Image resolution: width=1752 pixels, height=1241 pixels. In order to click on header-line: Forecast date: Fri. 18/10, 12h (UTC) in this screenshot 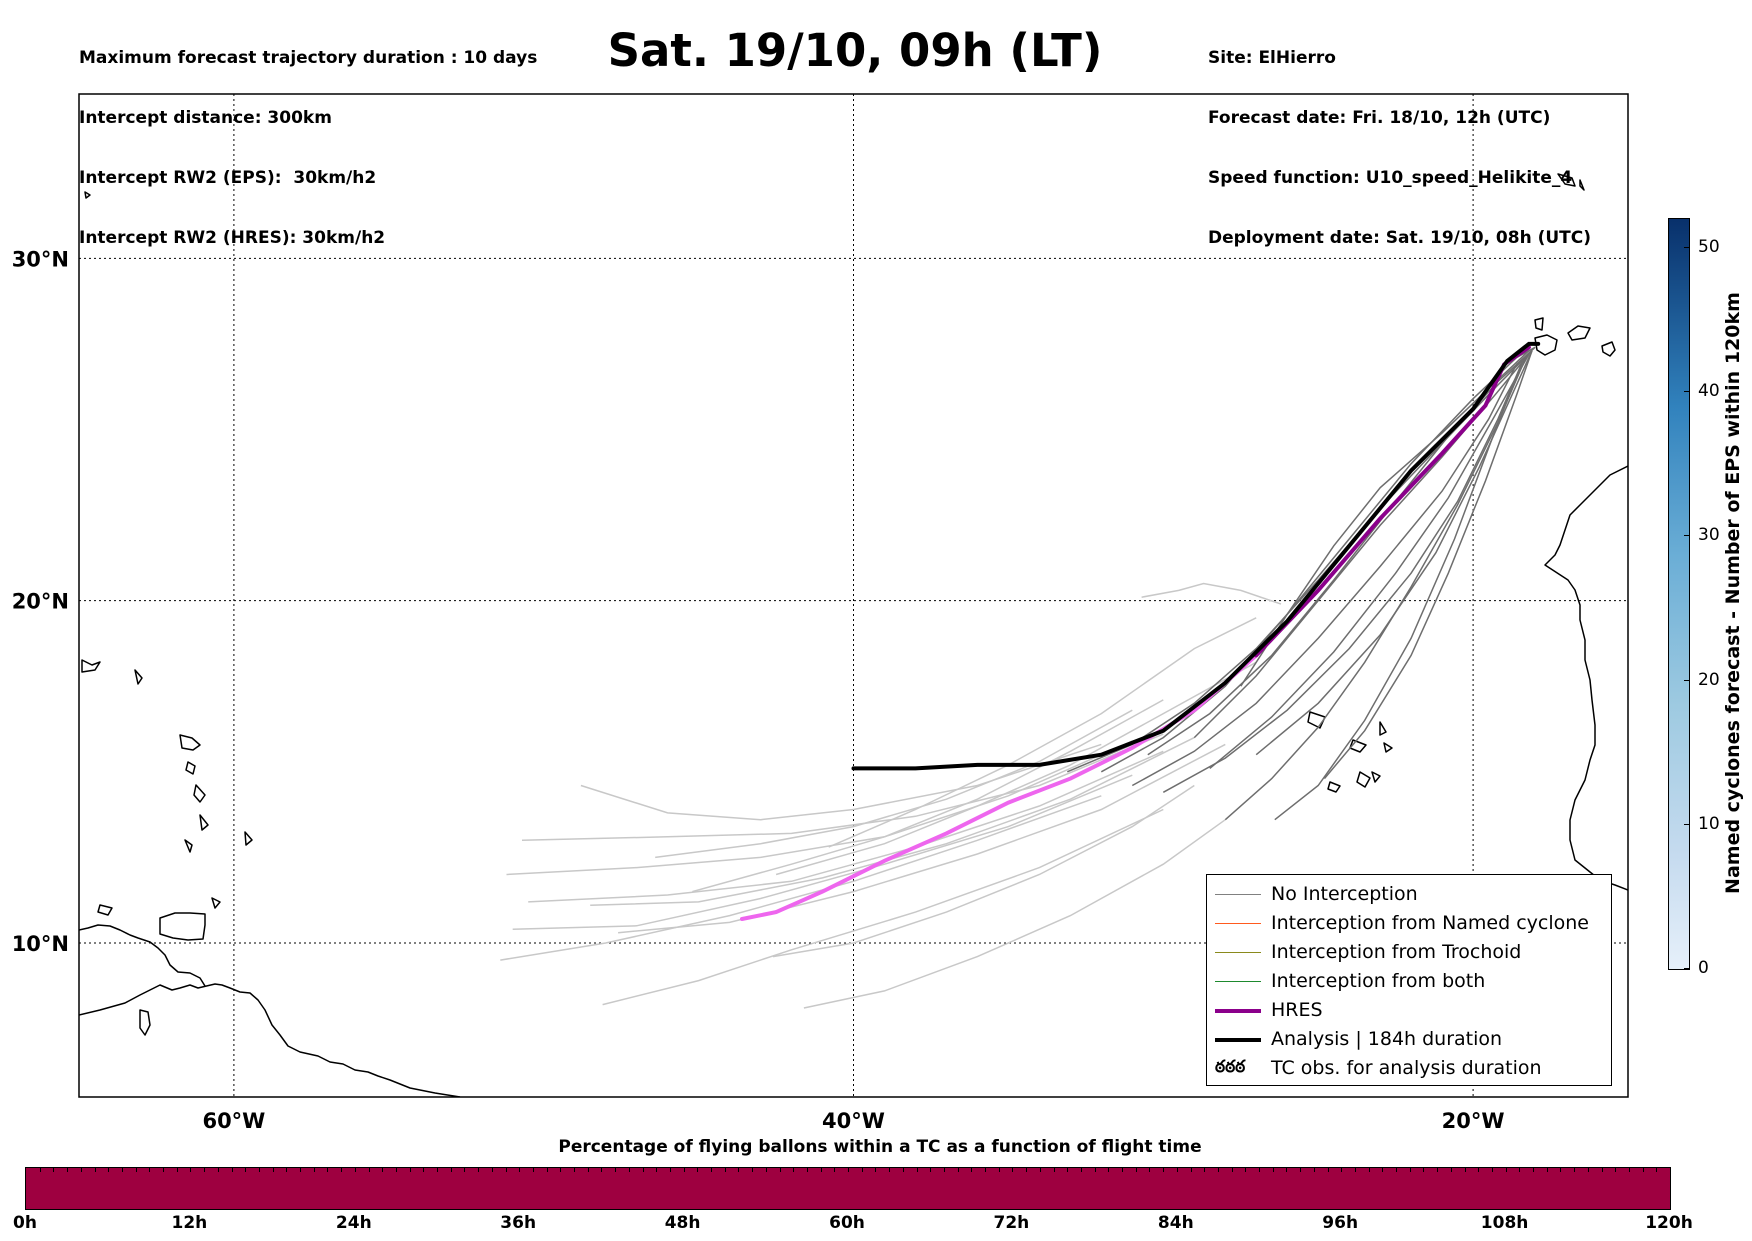, I will do `click(1379, 118)`.